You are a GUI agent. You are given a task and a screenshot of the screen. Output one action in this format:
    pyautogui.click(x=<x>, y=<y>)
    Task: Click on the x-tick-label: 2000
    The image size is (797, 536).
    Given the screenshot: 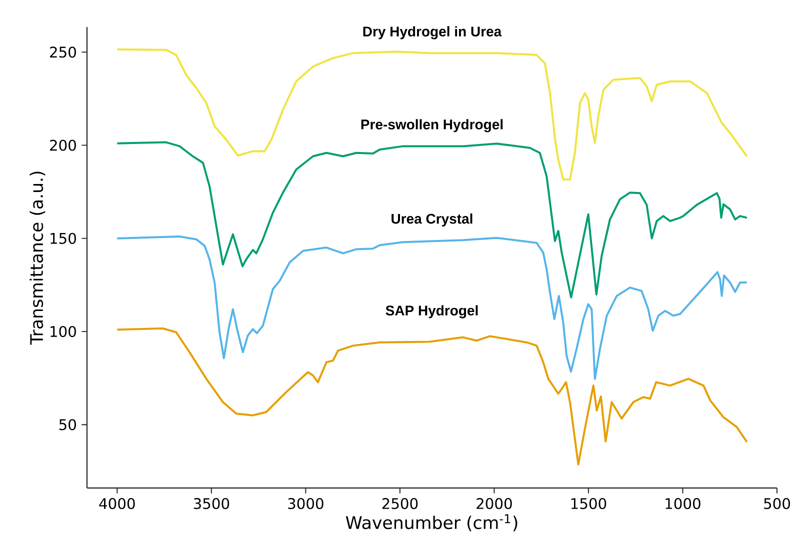 What is the action you would take?
    pyautogui.click(x=494, y=504)
    